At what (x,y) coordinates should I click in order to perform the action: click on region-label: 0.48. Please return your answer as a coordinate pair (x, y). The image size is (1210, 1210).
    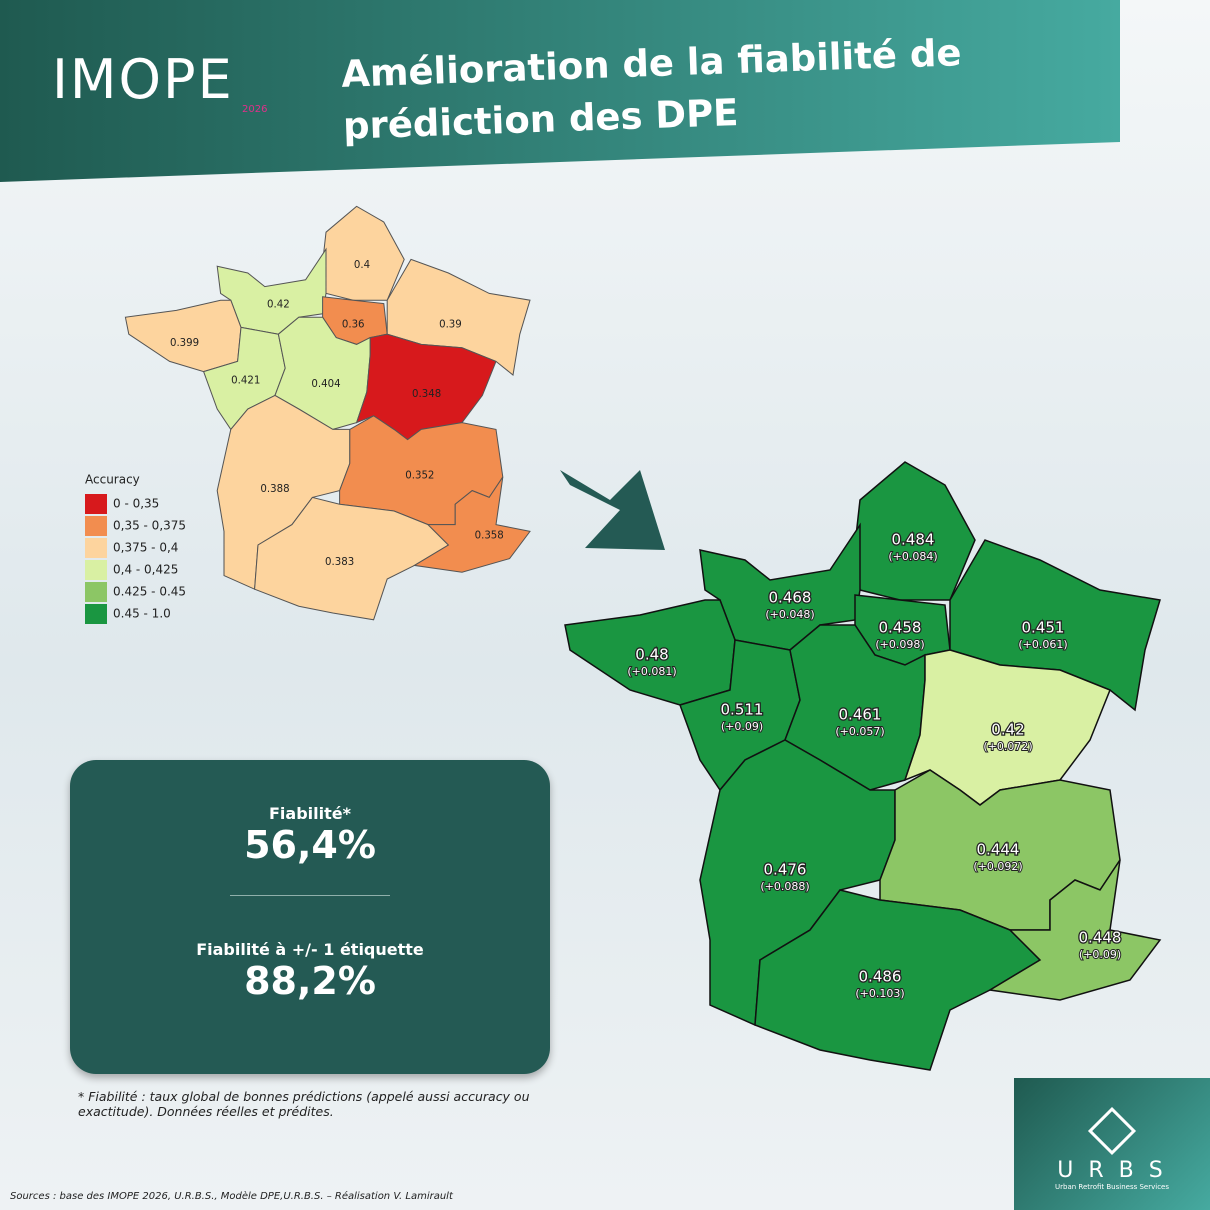
    Looking at the image, I should click on (651, 655).